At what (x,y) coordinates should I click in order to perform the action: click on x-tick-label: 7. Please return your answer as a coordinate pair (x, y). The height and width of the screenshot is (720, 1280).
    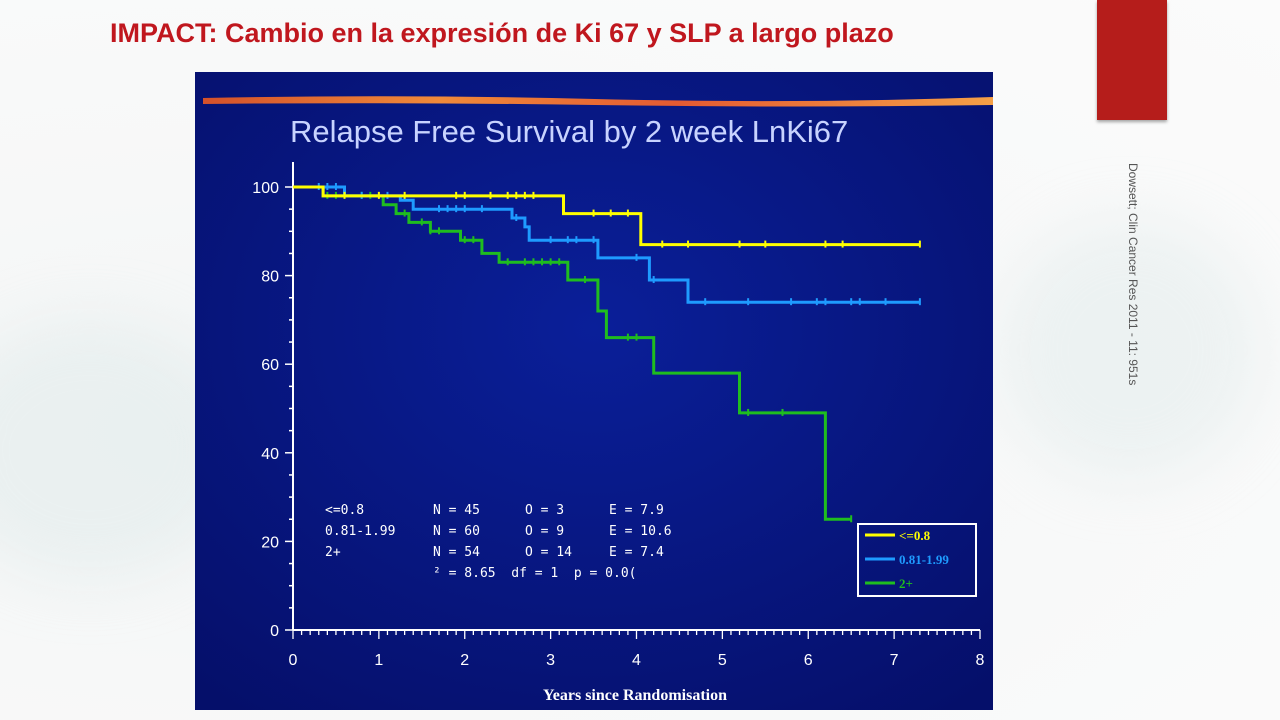
    Looking at the image, I should click on (894, 660).